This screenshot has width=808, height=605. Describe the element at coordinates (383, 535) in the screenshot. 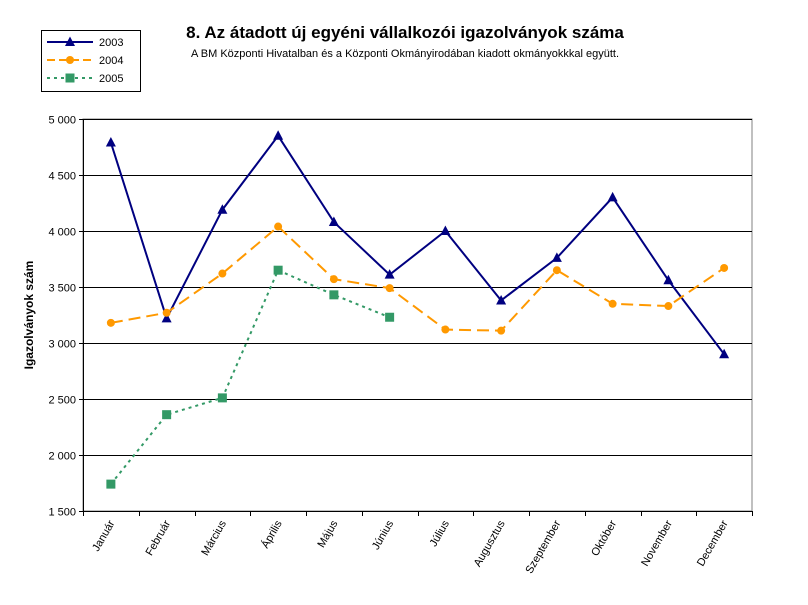

I see `x-tick-label: Június` at that location.